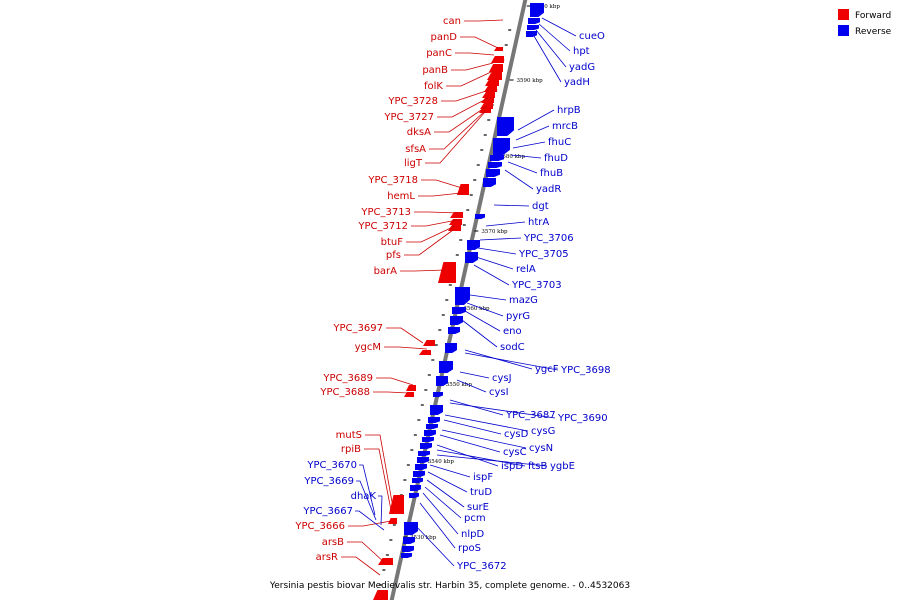 Image resolution: width=900 pixels, height=600 pixels. Describe the element at coordinates (538, 222) in the screenshot. I see `gene-label-reverse: htrA` at that location.